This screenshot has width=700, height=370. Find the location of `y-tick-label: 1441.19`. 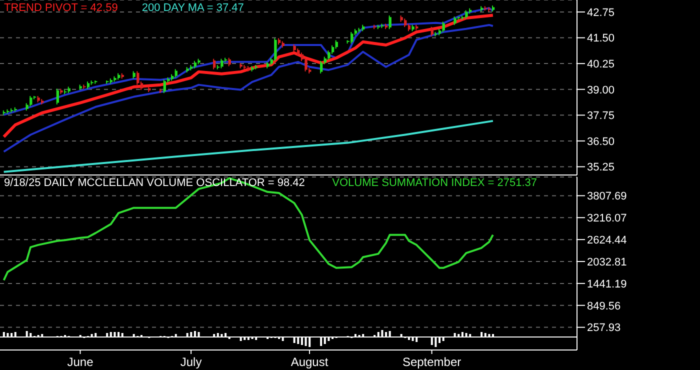

y-tick-label: 1441.19 is located at coordinates (607, 284).